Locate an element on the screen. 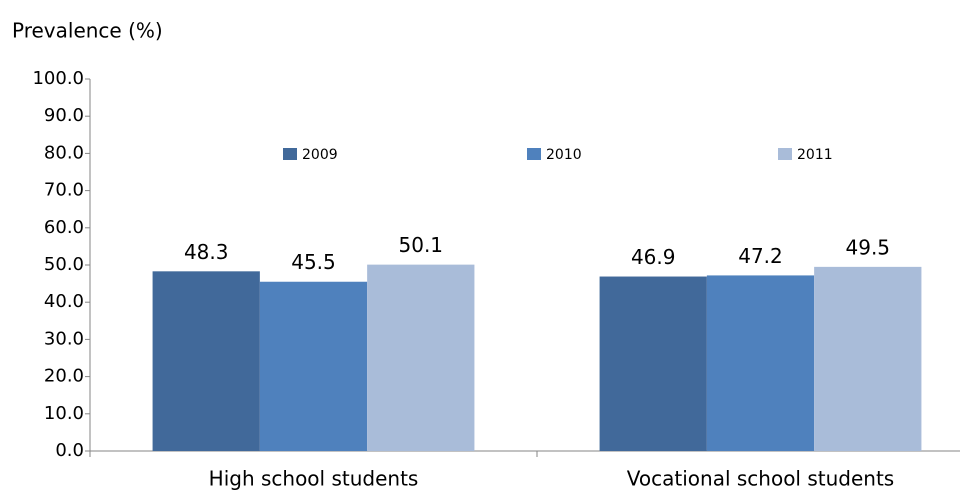  data-label: 48.3 is located at coordinates (206, 252).